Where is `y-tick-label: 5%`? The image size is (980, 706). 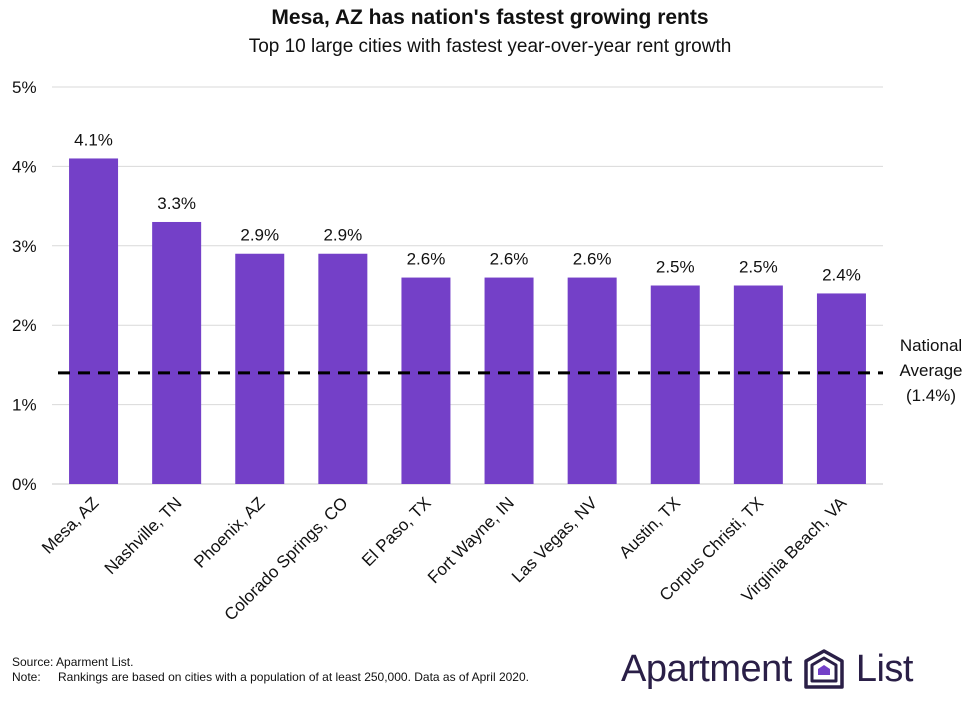 y-tick-label: 5% is located at coordinates (24, 87).